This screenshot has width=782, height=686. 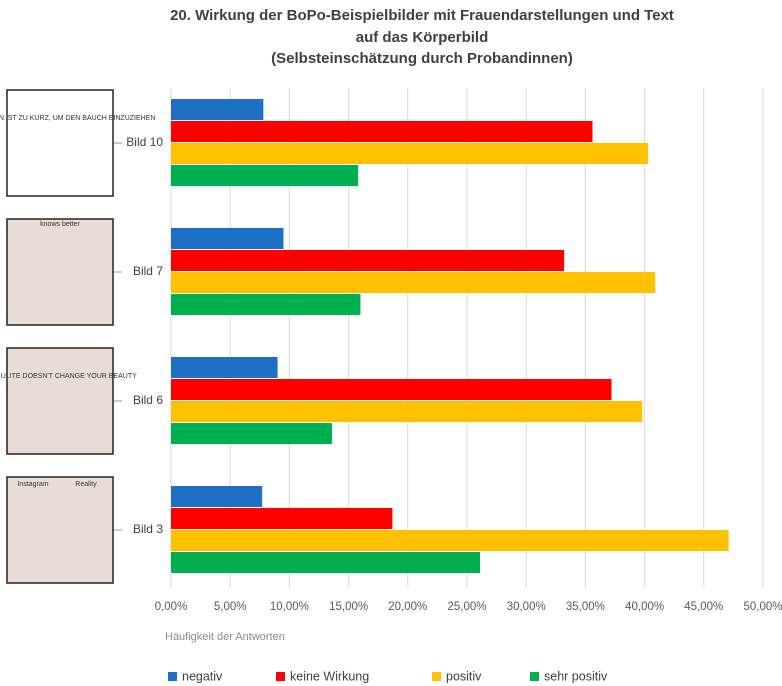 What do you see at coordinates (576, 676) in the screenshot?
I see `legend-label: sehr positiv` at bounding box center [576, 676].